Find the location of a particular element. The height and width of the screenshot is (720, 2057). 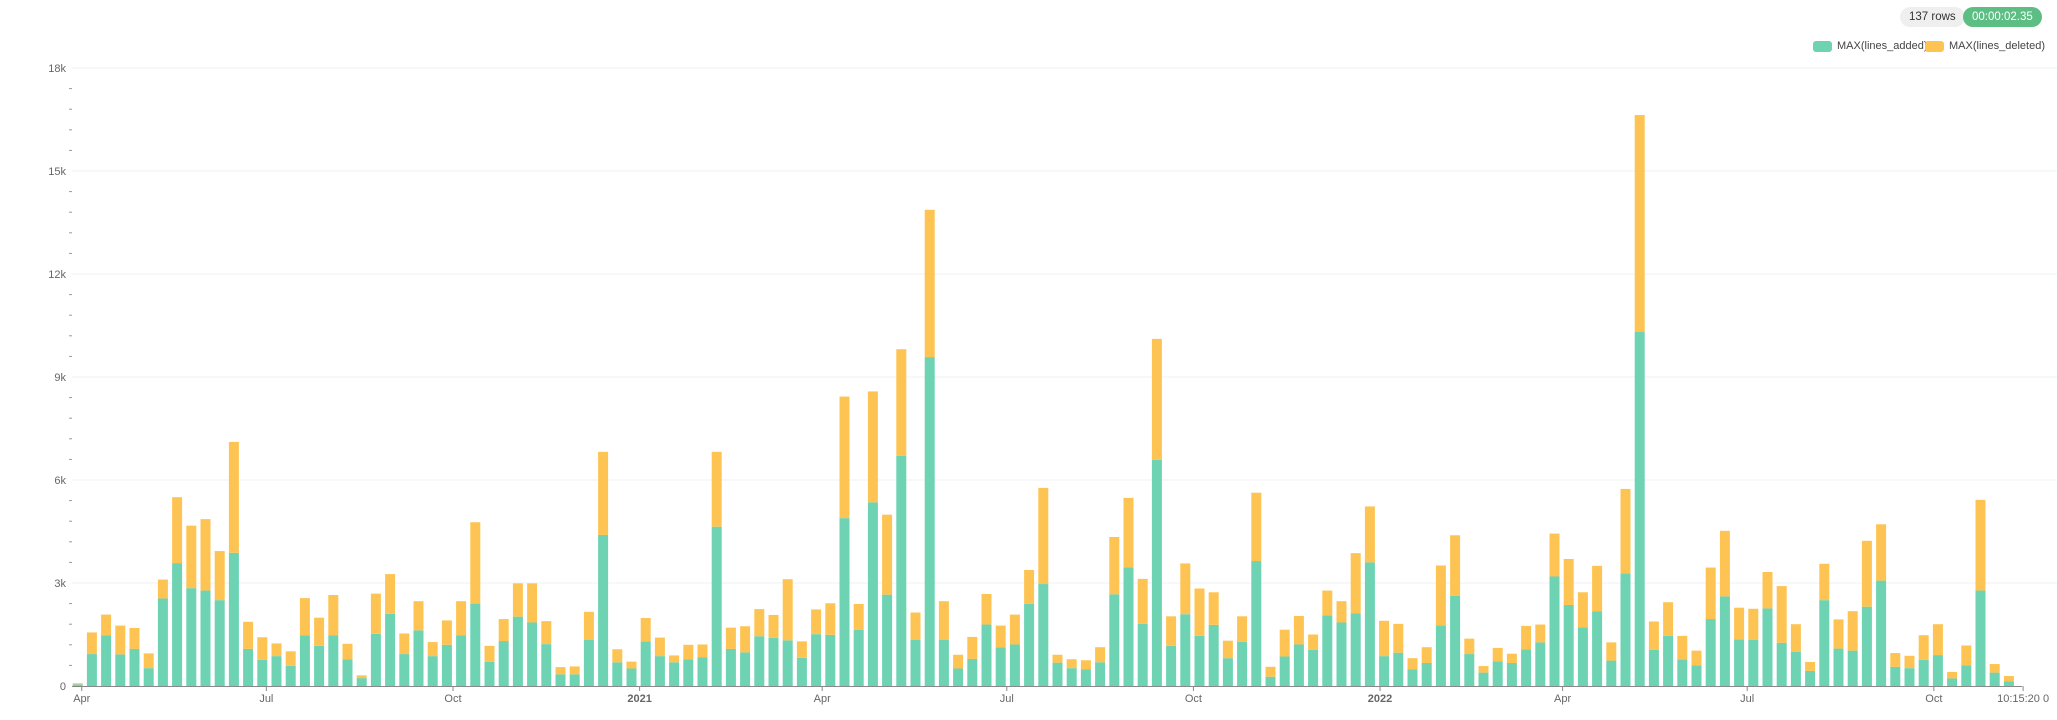

y-tick-label: 0 is located at coordinates (63, 687).